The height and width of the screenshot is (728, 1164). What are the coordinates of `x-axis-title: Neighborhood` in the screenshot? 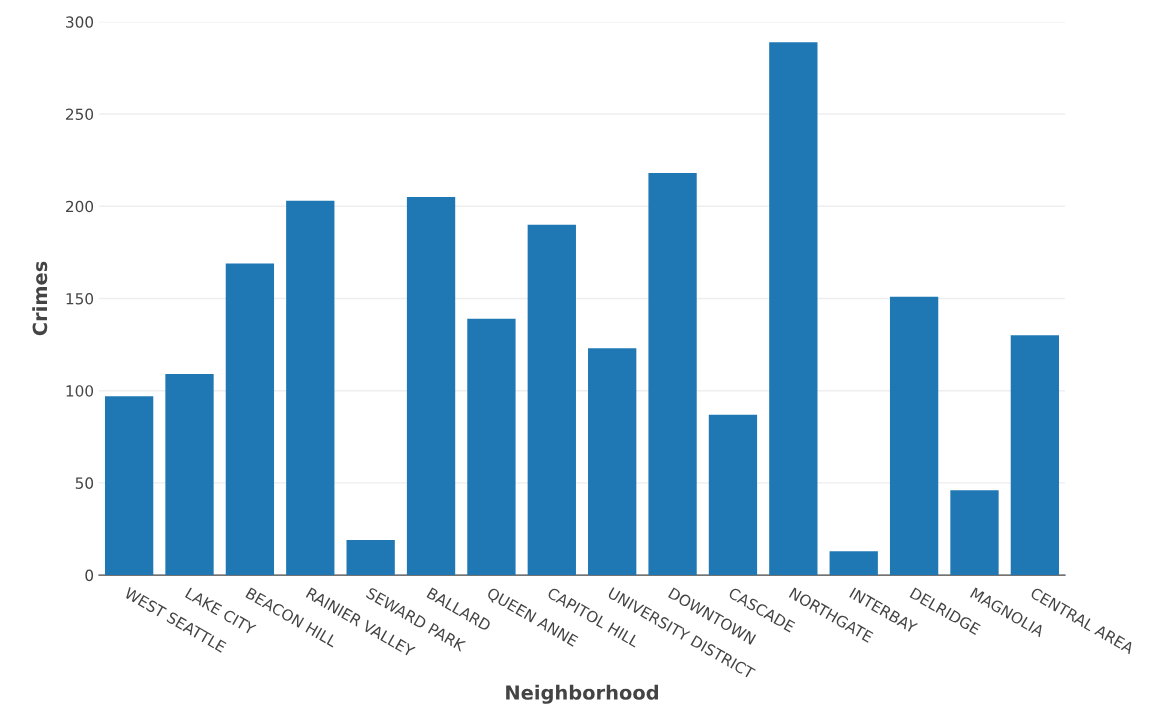 It's located at (582, 694).